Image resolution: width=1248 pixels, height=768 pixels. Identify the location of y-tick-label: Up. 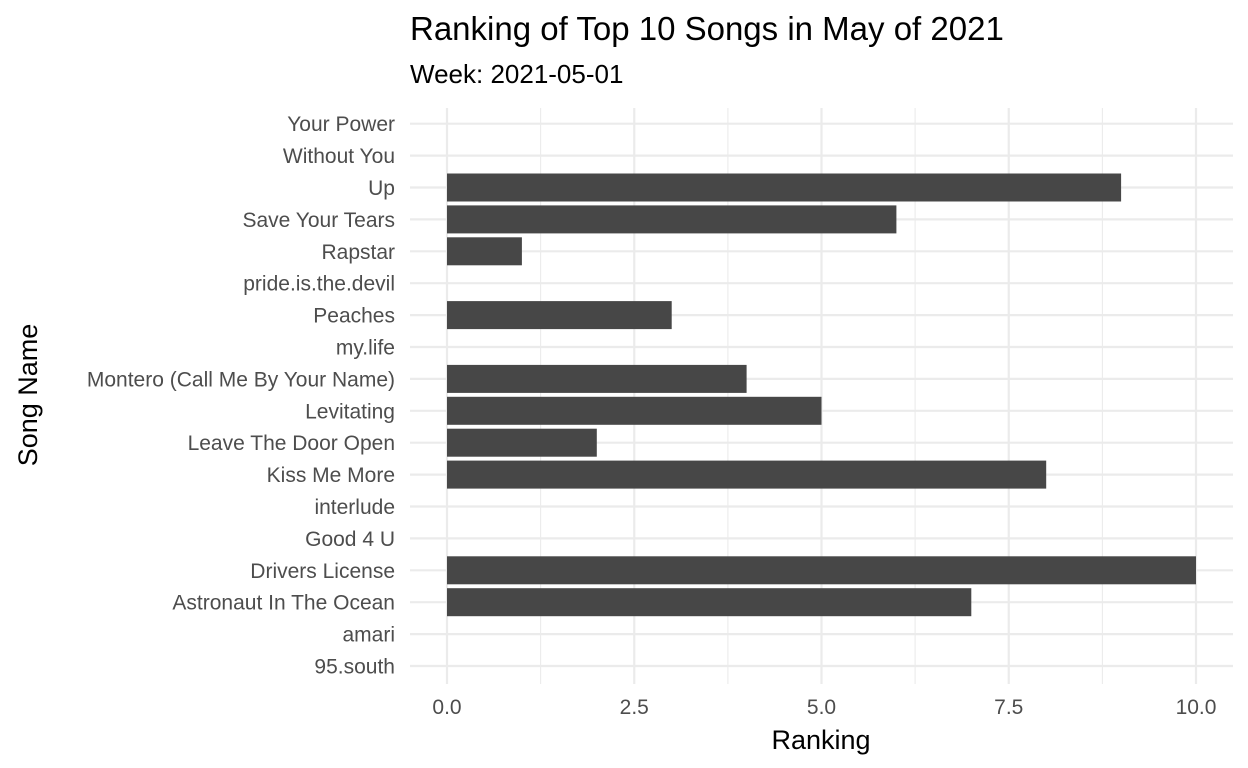
(381, 188).